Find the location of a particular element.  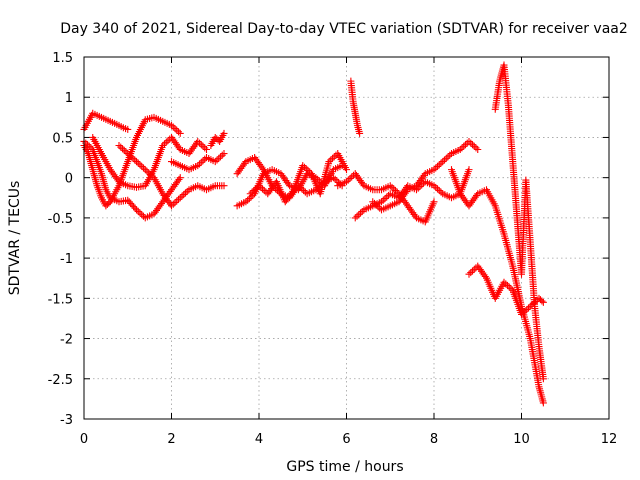

series-arc-a is located at coordinates (106, 121).